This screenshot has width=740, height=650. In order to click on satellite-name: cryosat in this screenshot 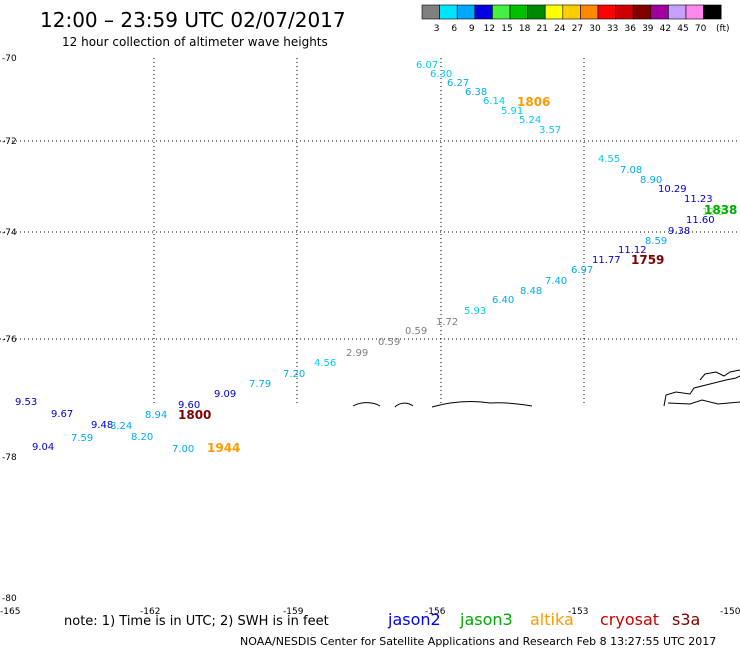, I will do `click(629, 619)`.